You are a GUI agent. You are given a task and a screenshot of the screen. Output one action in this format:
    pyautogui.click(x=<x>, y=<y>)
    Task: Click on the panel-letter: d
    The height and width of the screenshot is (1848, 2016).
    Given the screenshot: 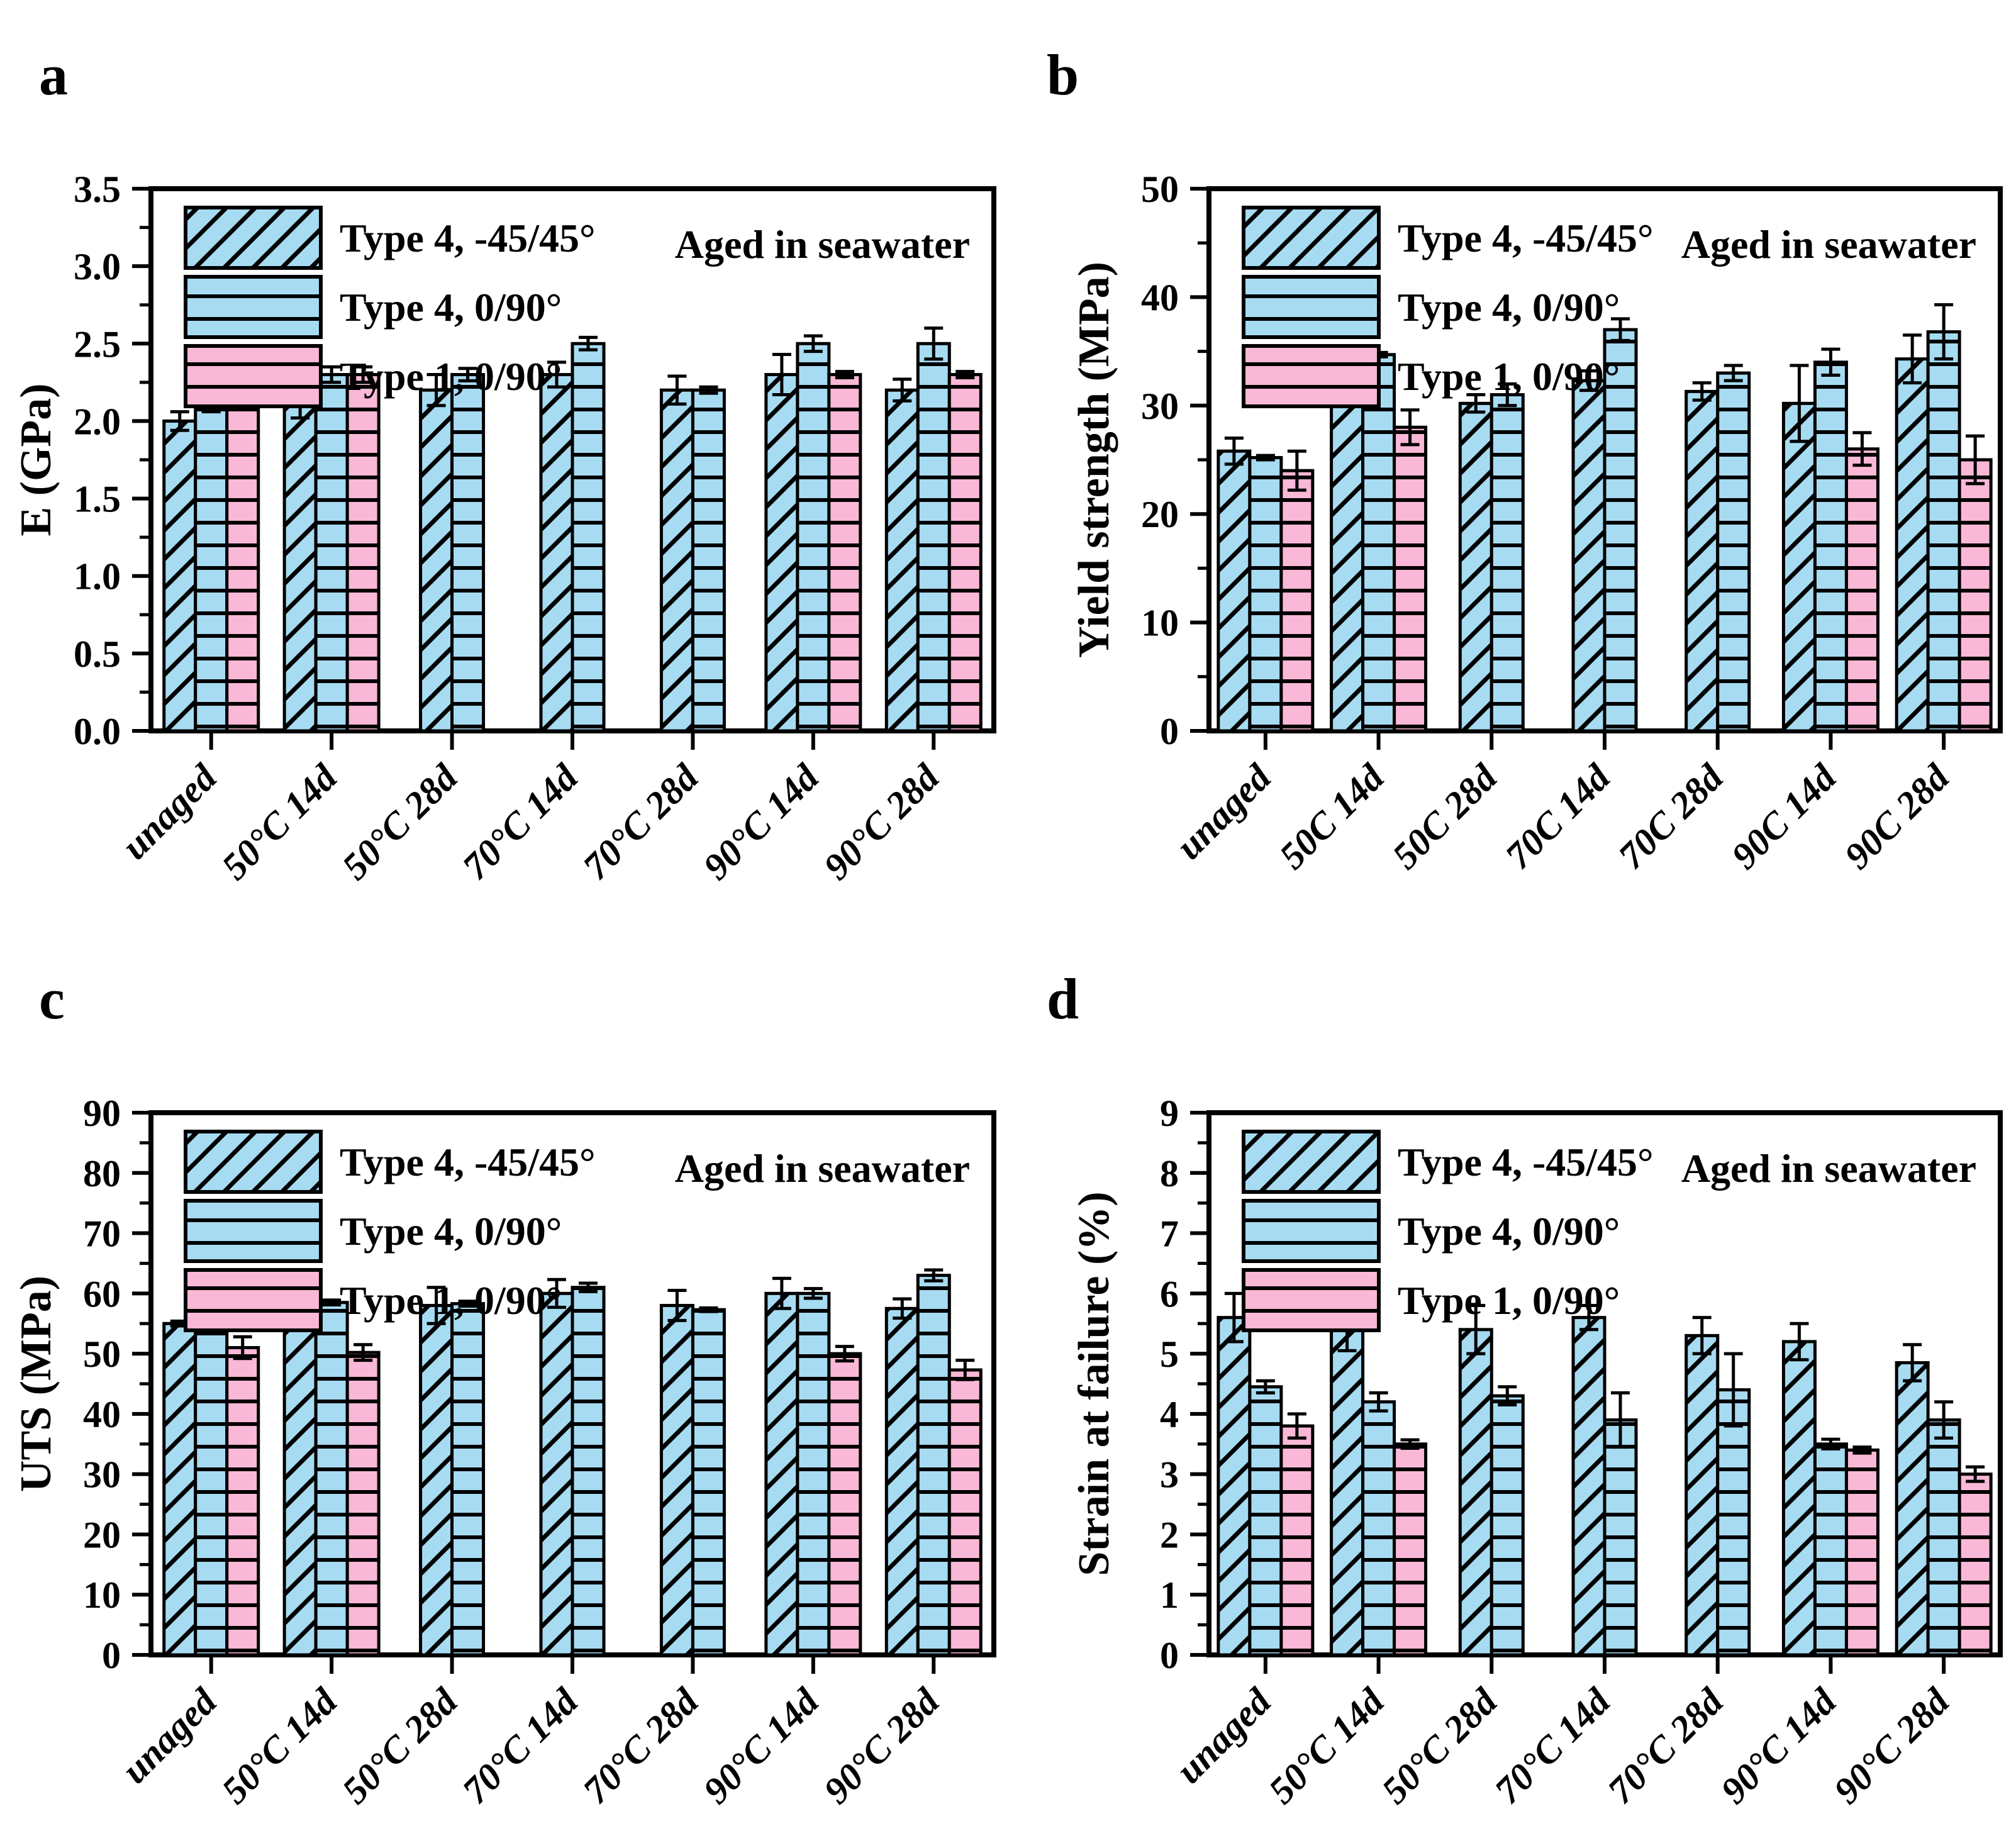 What is the action you would take?
    pyautogui.click(x=1063, y=999)
    